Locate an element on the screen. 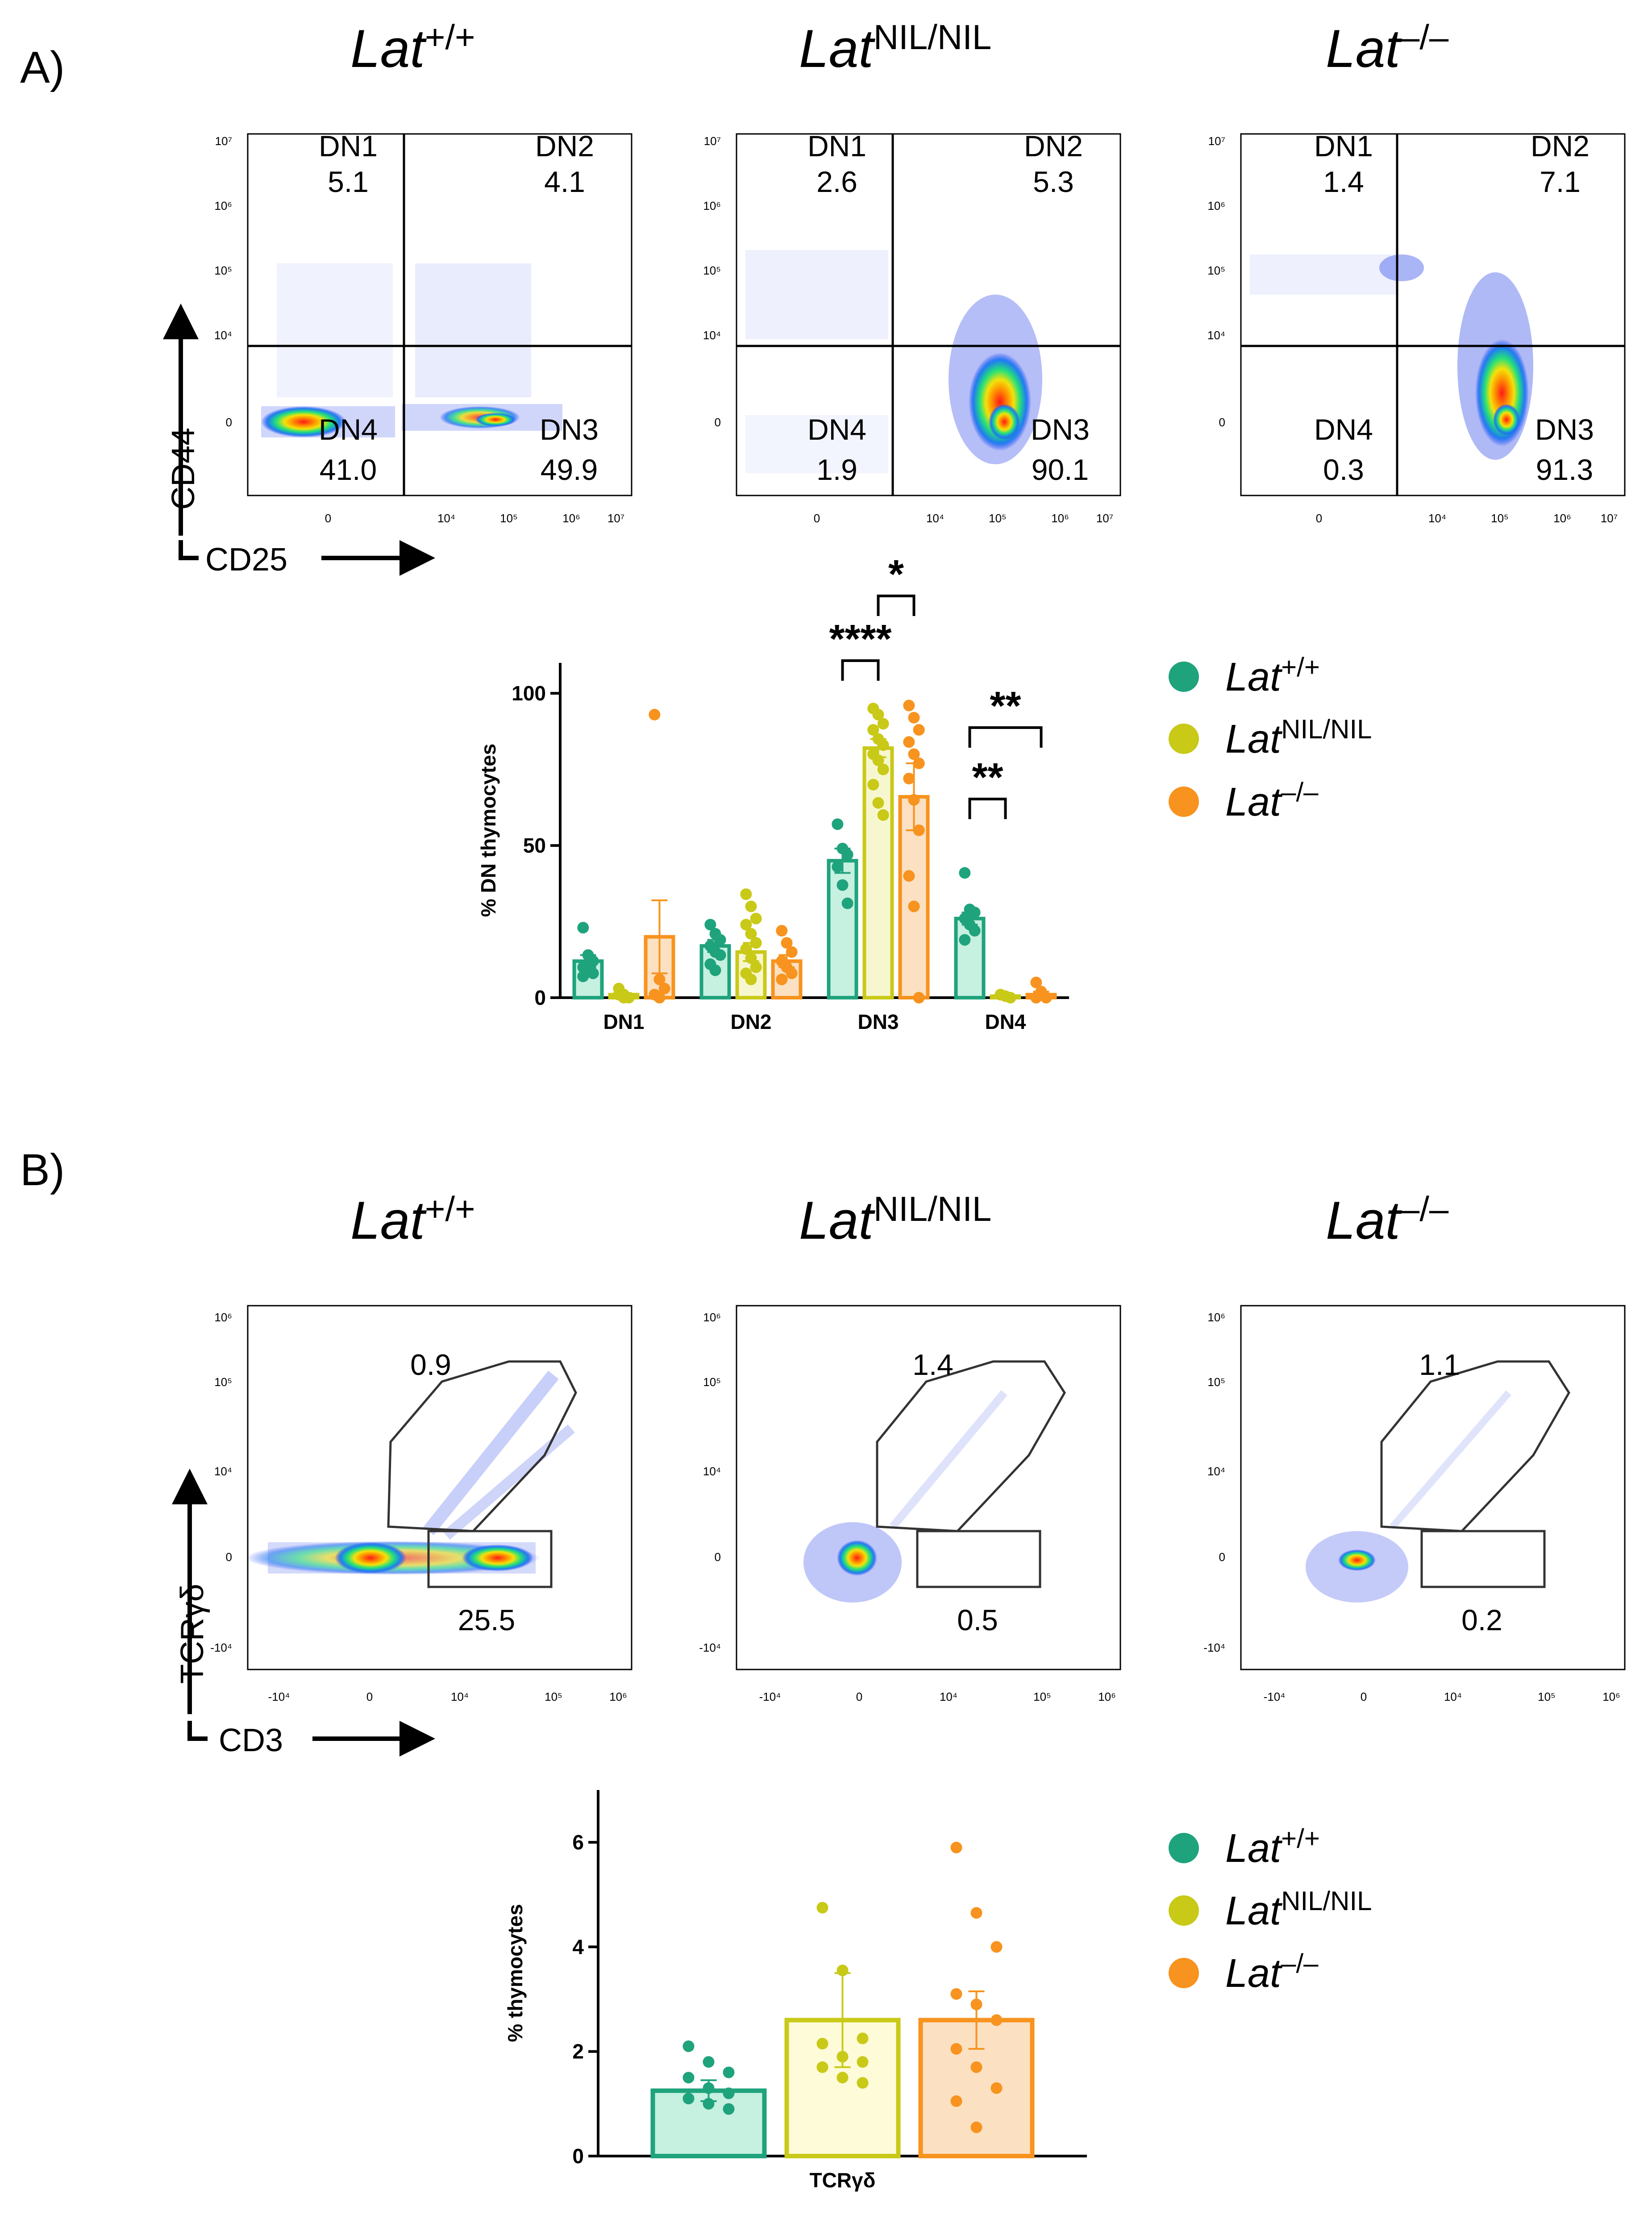 The image size is (1652, 2219). bar is located at coordinates (708, 2123).